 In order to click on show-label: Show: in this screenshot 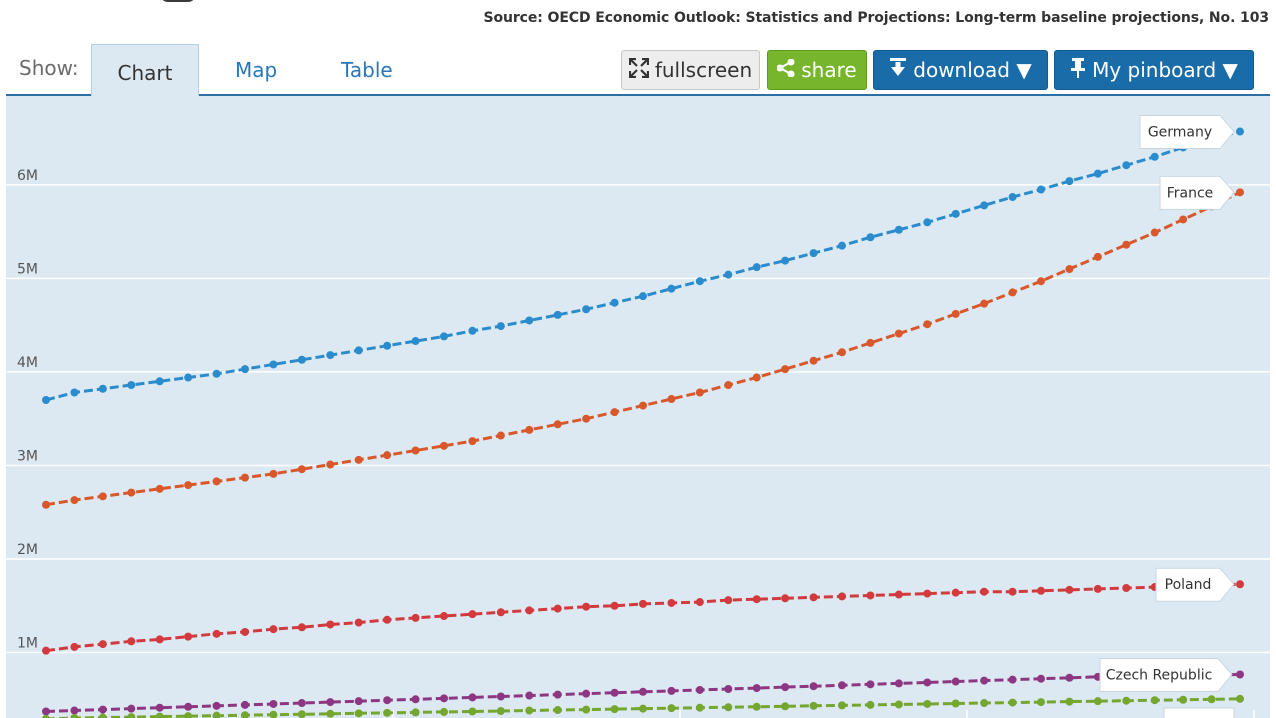, I will do `click(49, 68)`.